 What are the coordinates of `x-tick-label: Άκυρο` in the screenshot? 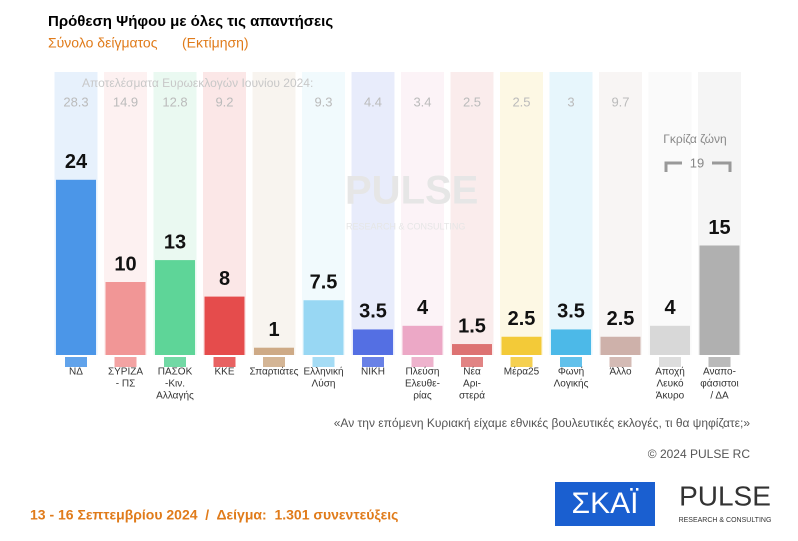 It's located at (670, 396).